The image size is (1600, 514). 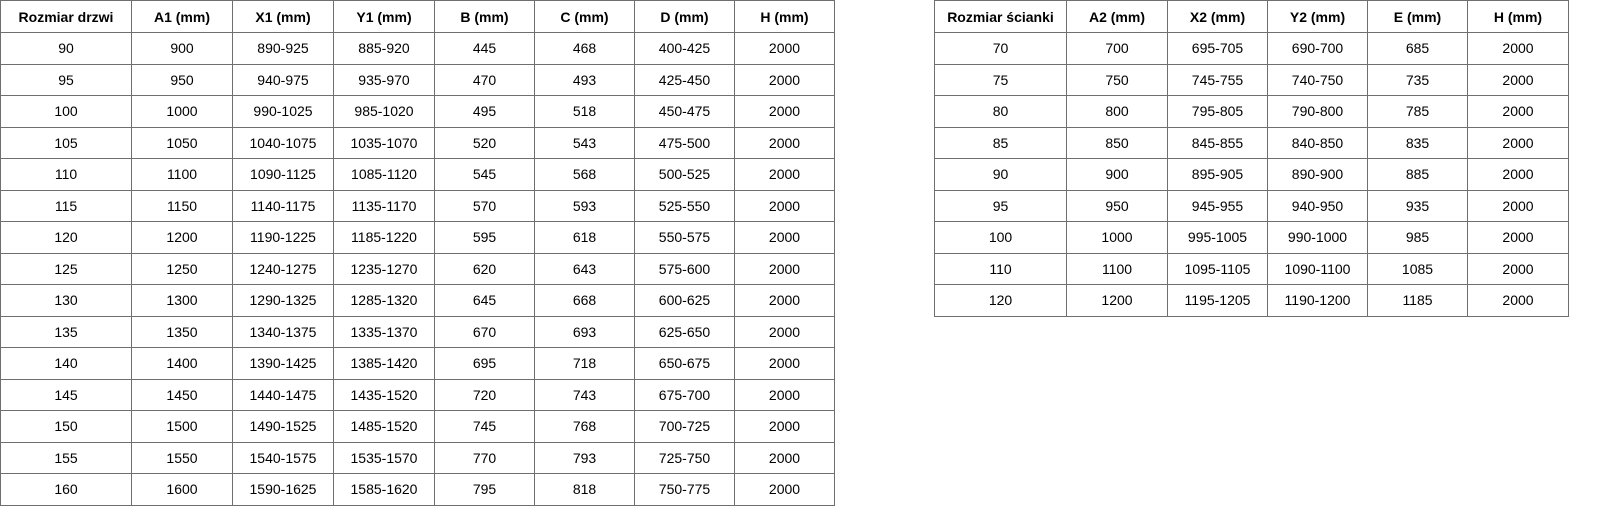 What do you see at coordinates (283, 237) in the screenshot?
I see `table-cell: 1190-1225` at bounding box center [283, 237].